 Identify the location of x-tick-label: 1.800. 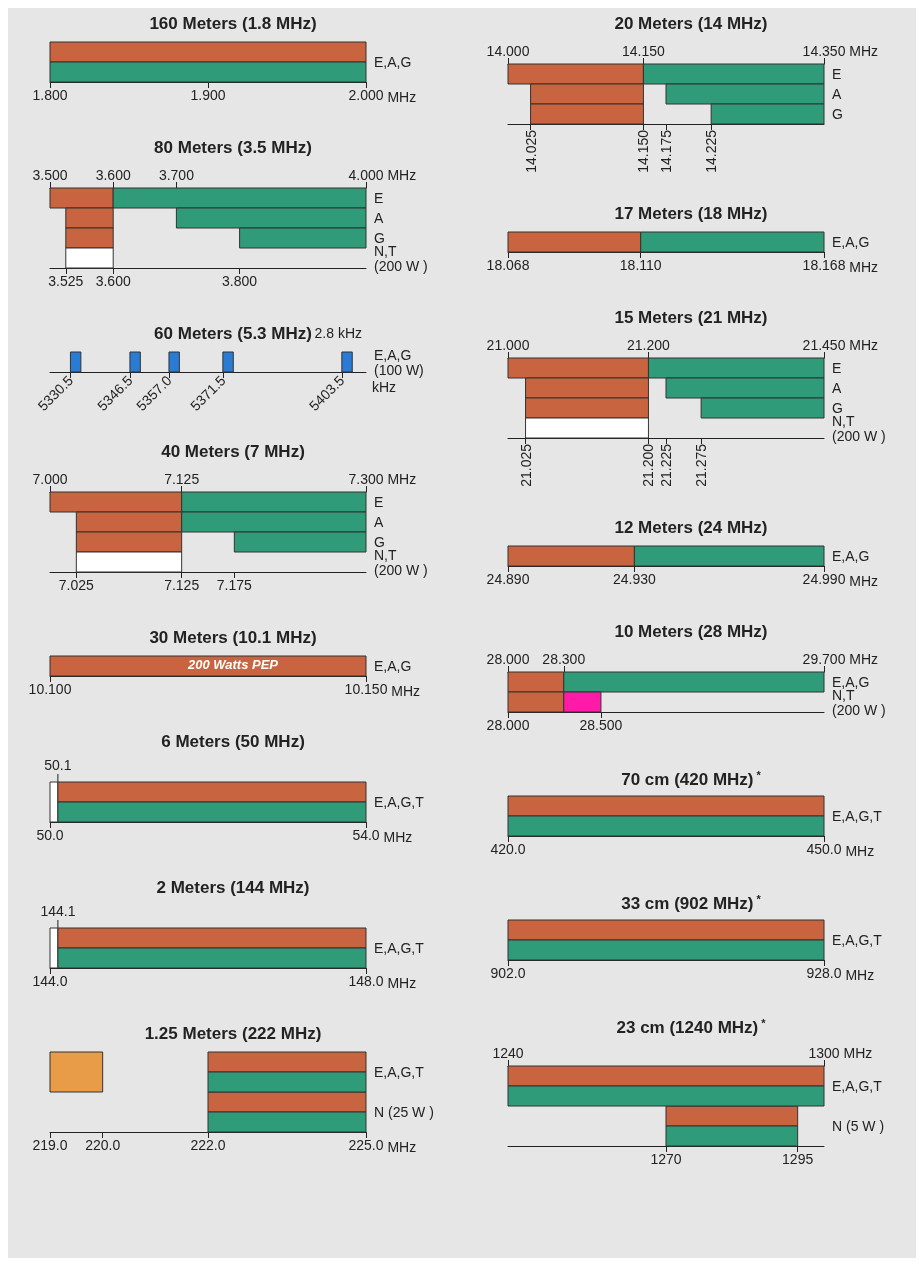
(50, 95).